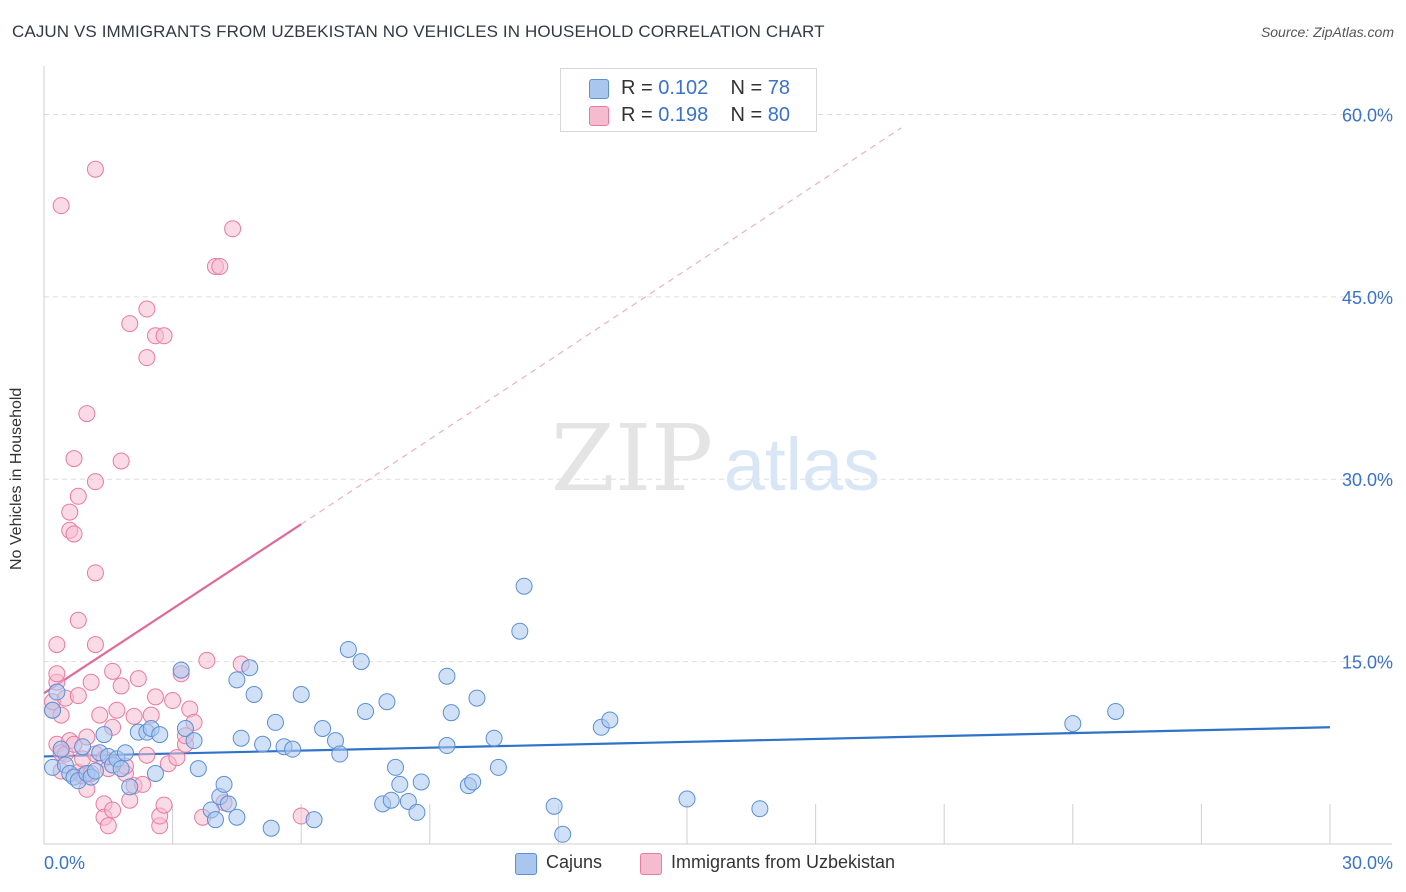 This screenshot has width=1406, height=892. Describe the element at coordinates (16, 478) in the screenshot. I see `y-axis-label: No Vehicles in Household` at that location.